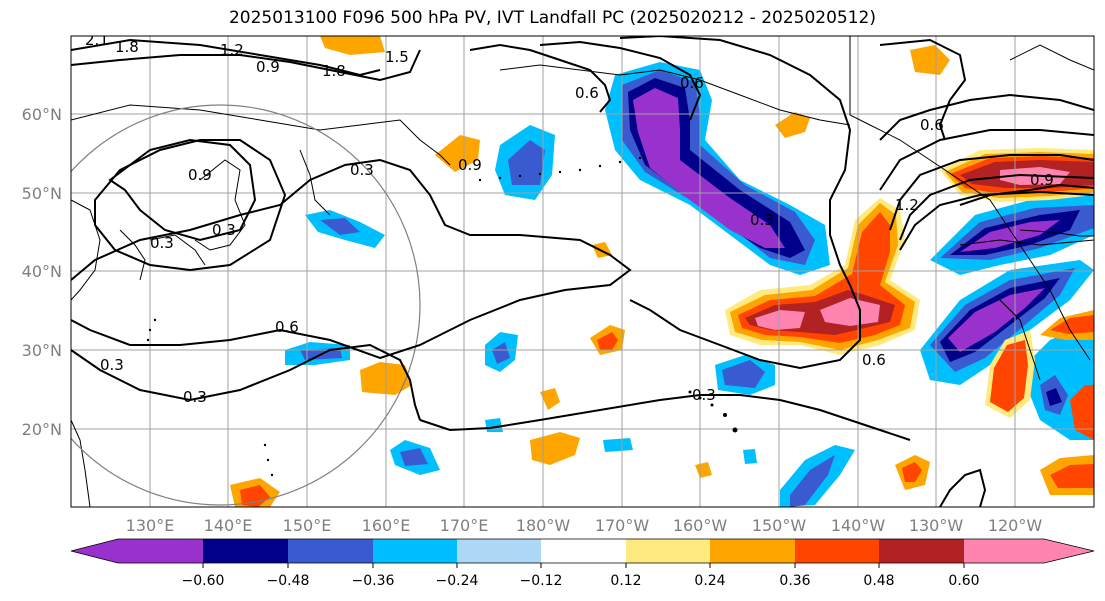 The width and height of the screenshot is (1105, 601). What do you see at coordinates (936, 525) in the screenshot?
I see `lon-label: 130°W` at bounding box center [936, 525].